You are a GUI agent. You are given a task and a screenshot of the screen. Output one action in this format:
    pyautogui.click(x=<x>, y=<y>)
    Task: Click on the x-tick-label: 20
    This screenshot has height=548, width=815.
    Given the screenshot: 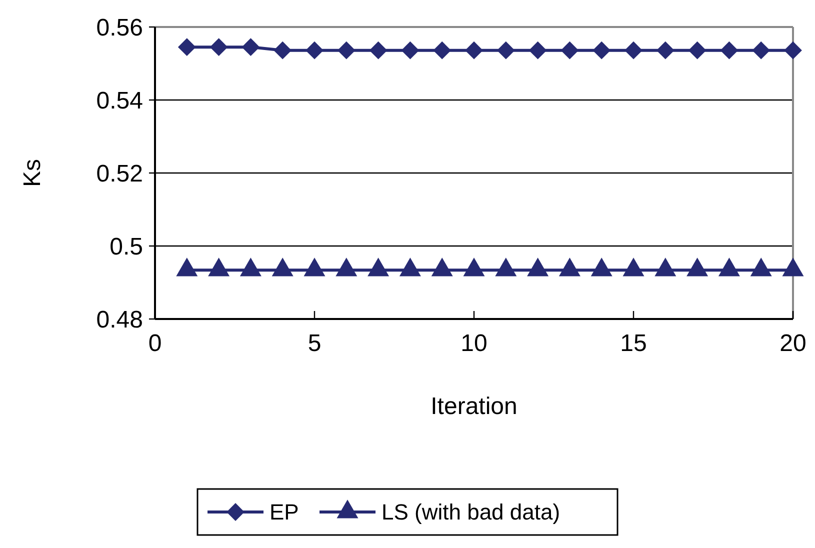 What is the action you would take?
    pyautogui.click(x=793, y=343)
    